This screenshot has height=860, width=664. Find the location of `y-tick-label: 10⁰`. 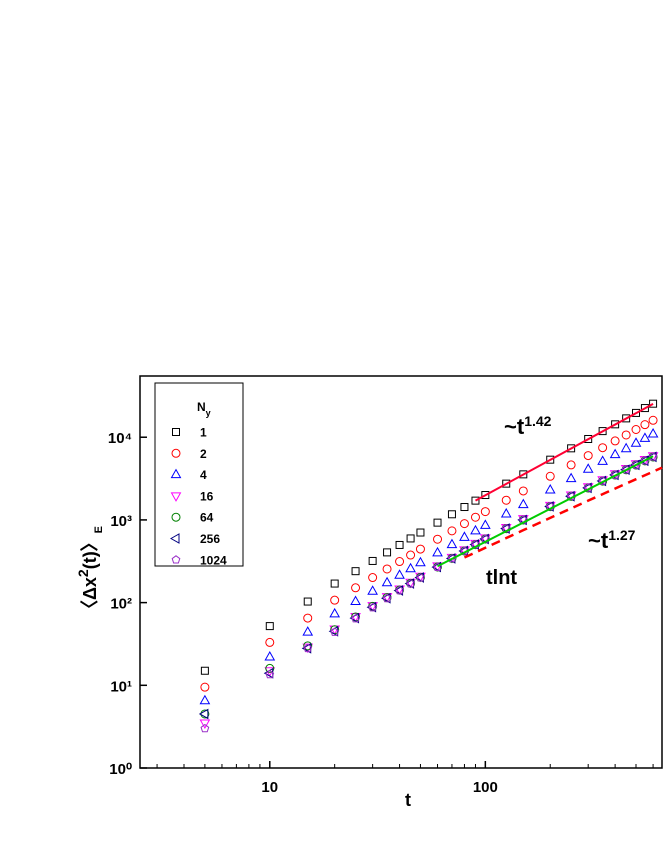

y-tick-label: 10⁰ is located at coordinates (120, 769).